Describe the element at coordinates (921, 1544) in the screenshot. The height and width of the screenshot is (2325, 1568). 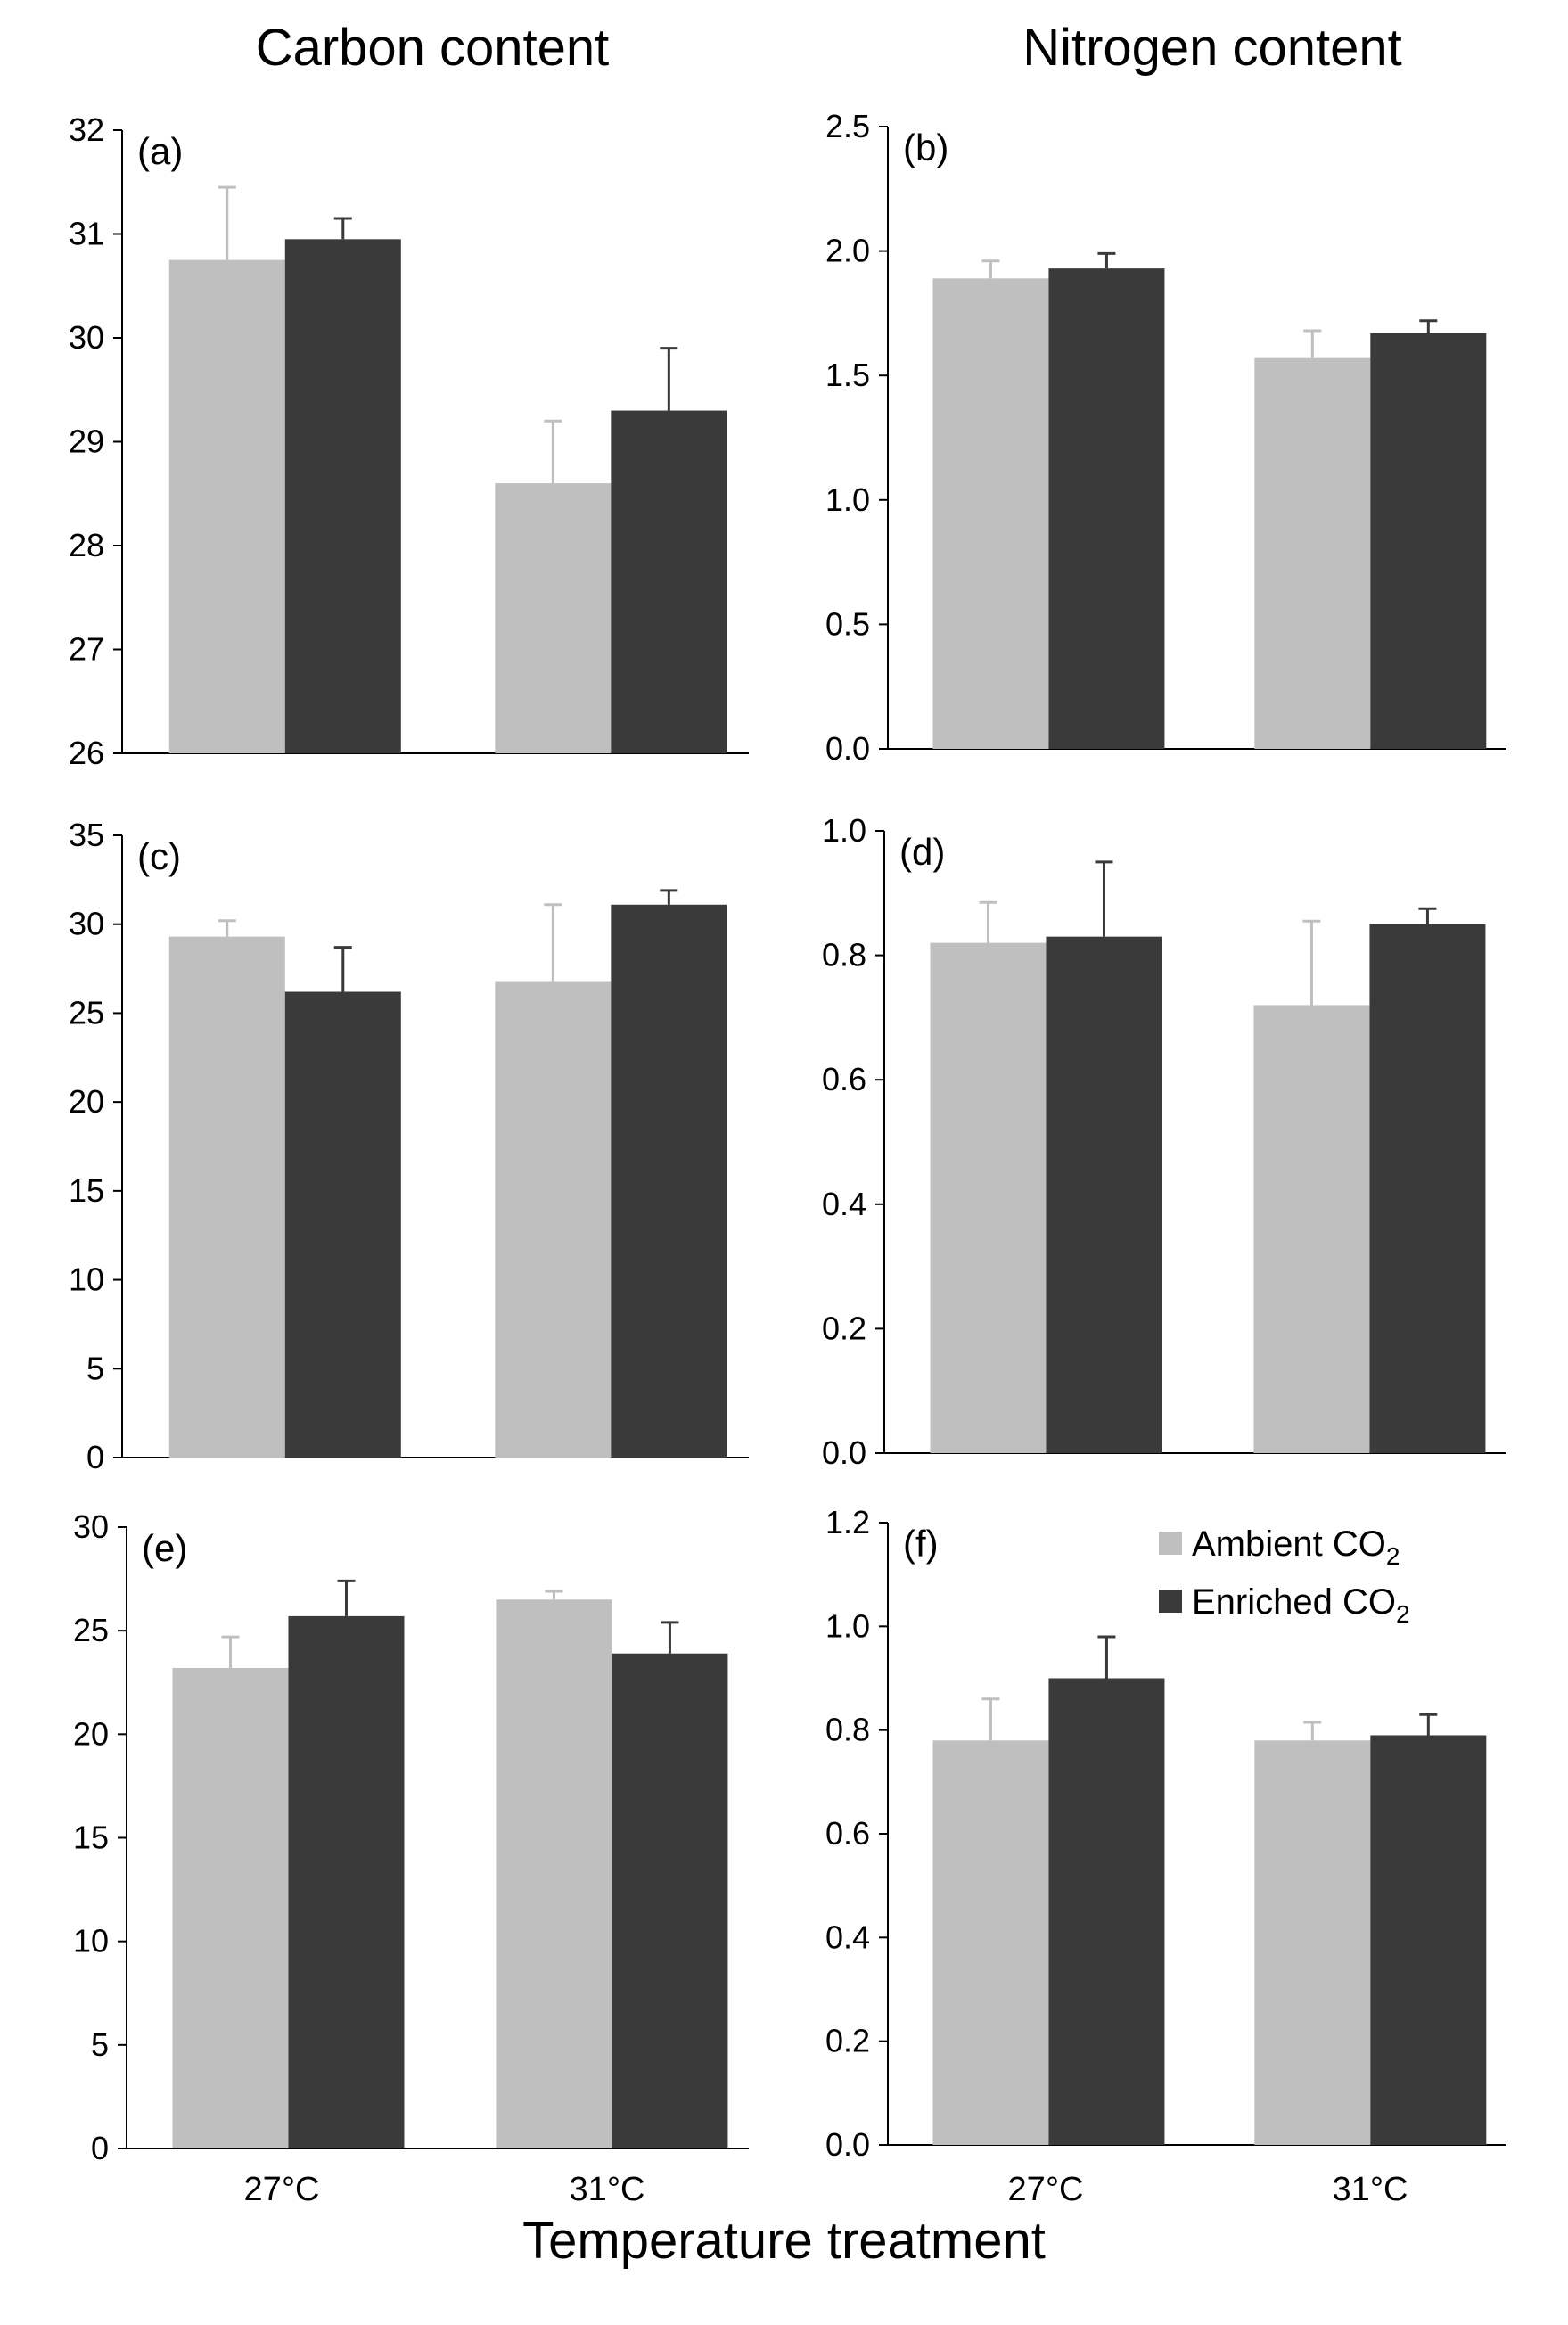
I see `panel-label: (f)` at that location.